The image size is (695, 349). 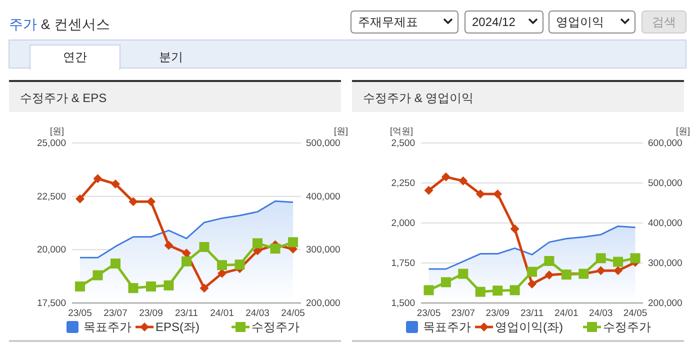 I want to click on text: 주가 & 컨센서스, so click(x=59, y=24).